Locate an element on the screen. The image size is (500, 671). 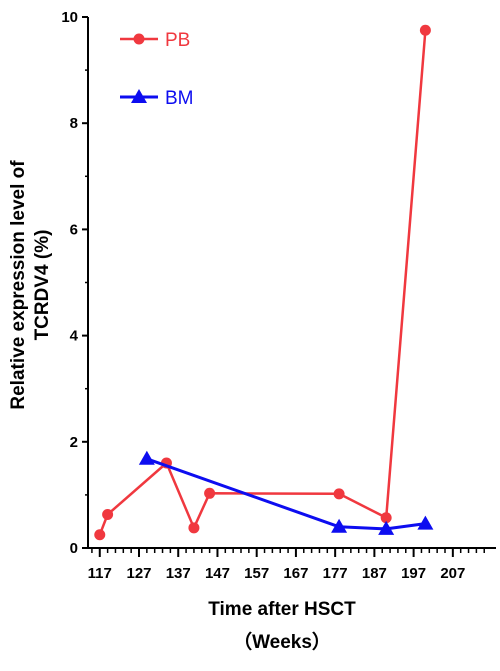
y-axis-title: Relative expression level of is located at coordinates (18, 285).